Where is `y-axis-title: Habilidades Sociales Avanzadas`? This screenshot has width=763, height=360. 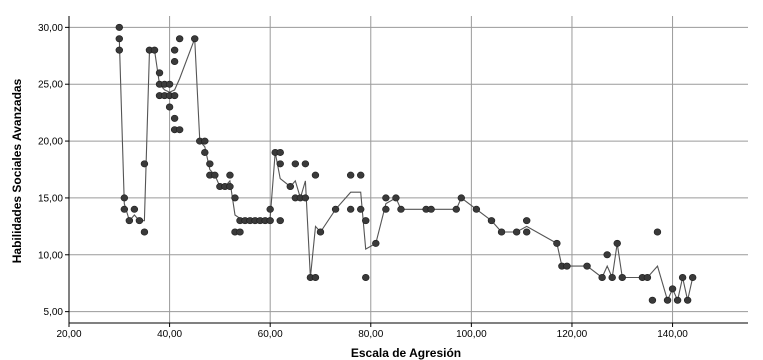 y-axis-title: Habilidades Sociales Avanzadas is located at coordinates (17, 170).